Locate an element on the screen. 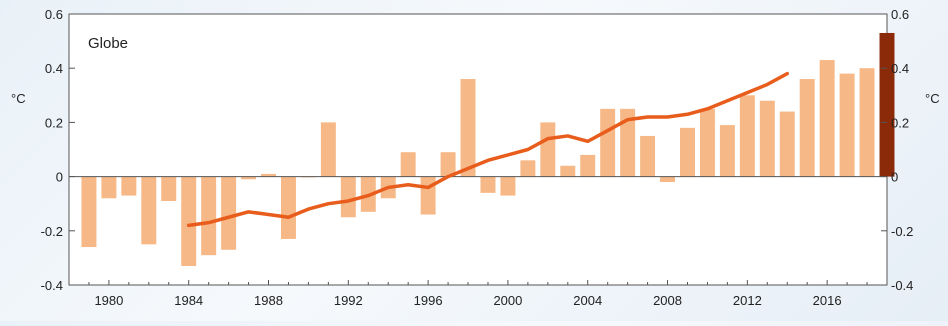 The height and width of the screenshot is (326, 948). x-tick-label: 1984 is located at coordinates (188, 300).